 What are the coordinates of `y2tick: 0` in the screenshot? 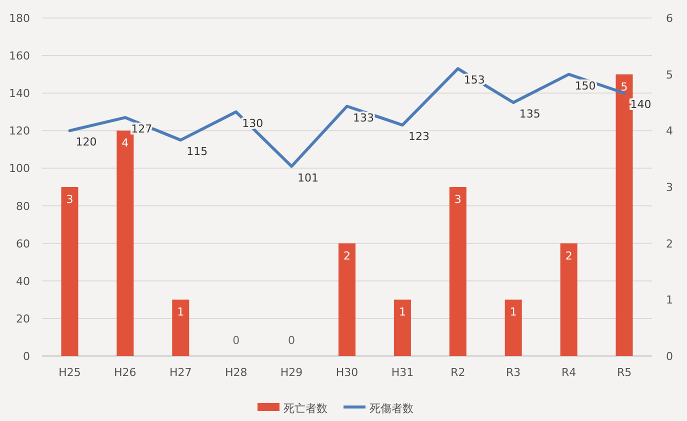 It's located at (669, 356).